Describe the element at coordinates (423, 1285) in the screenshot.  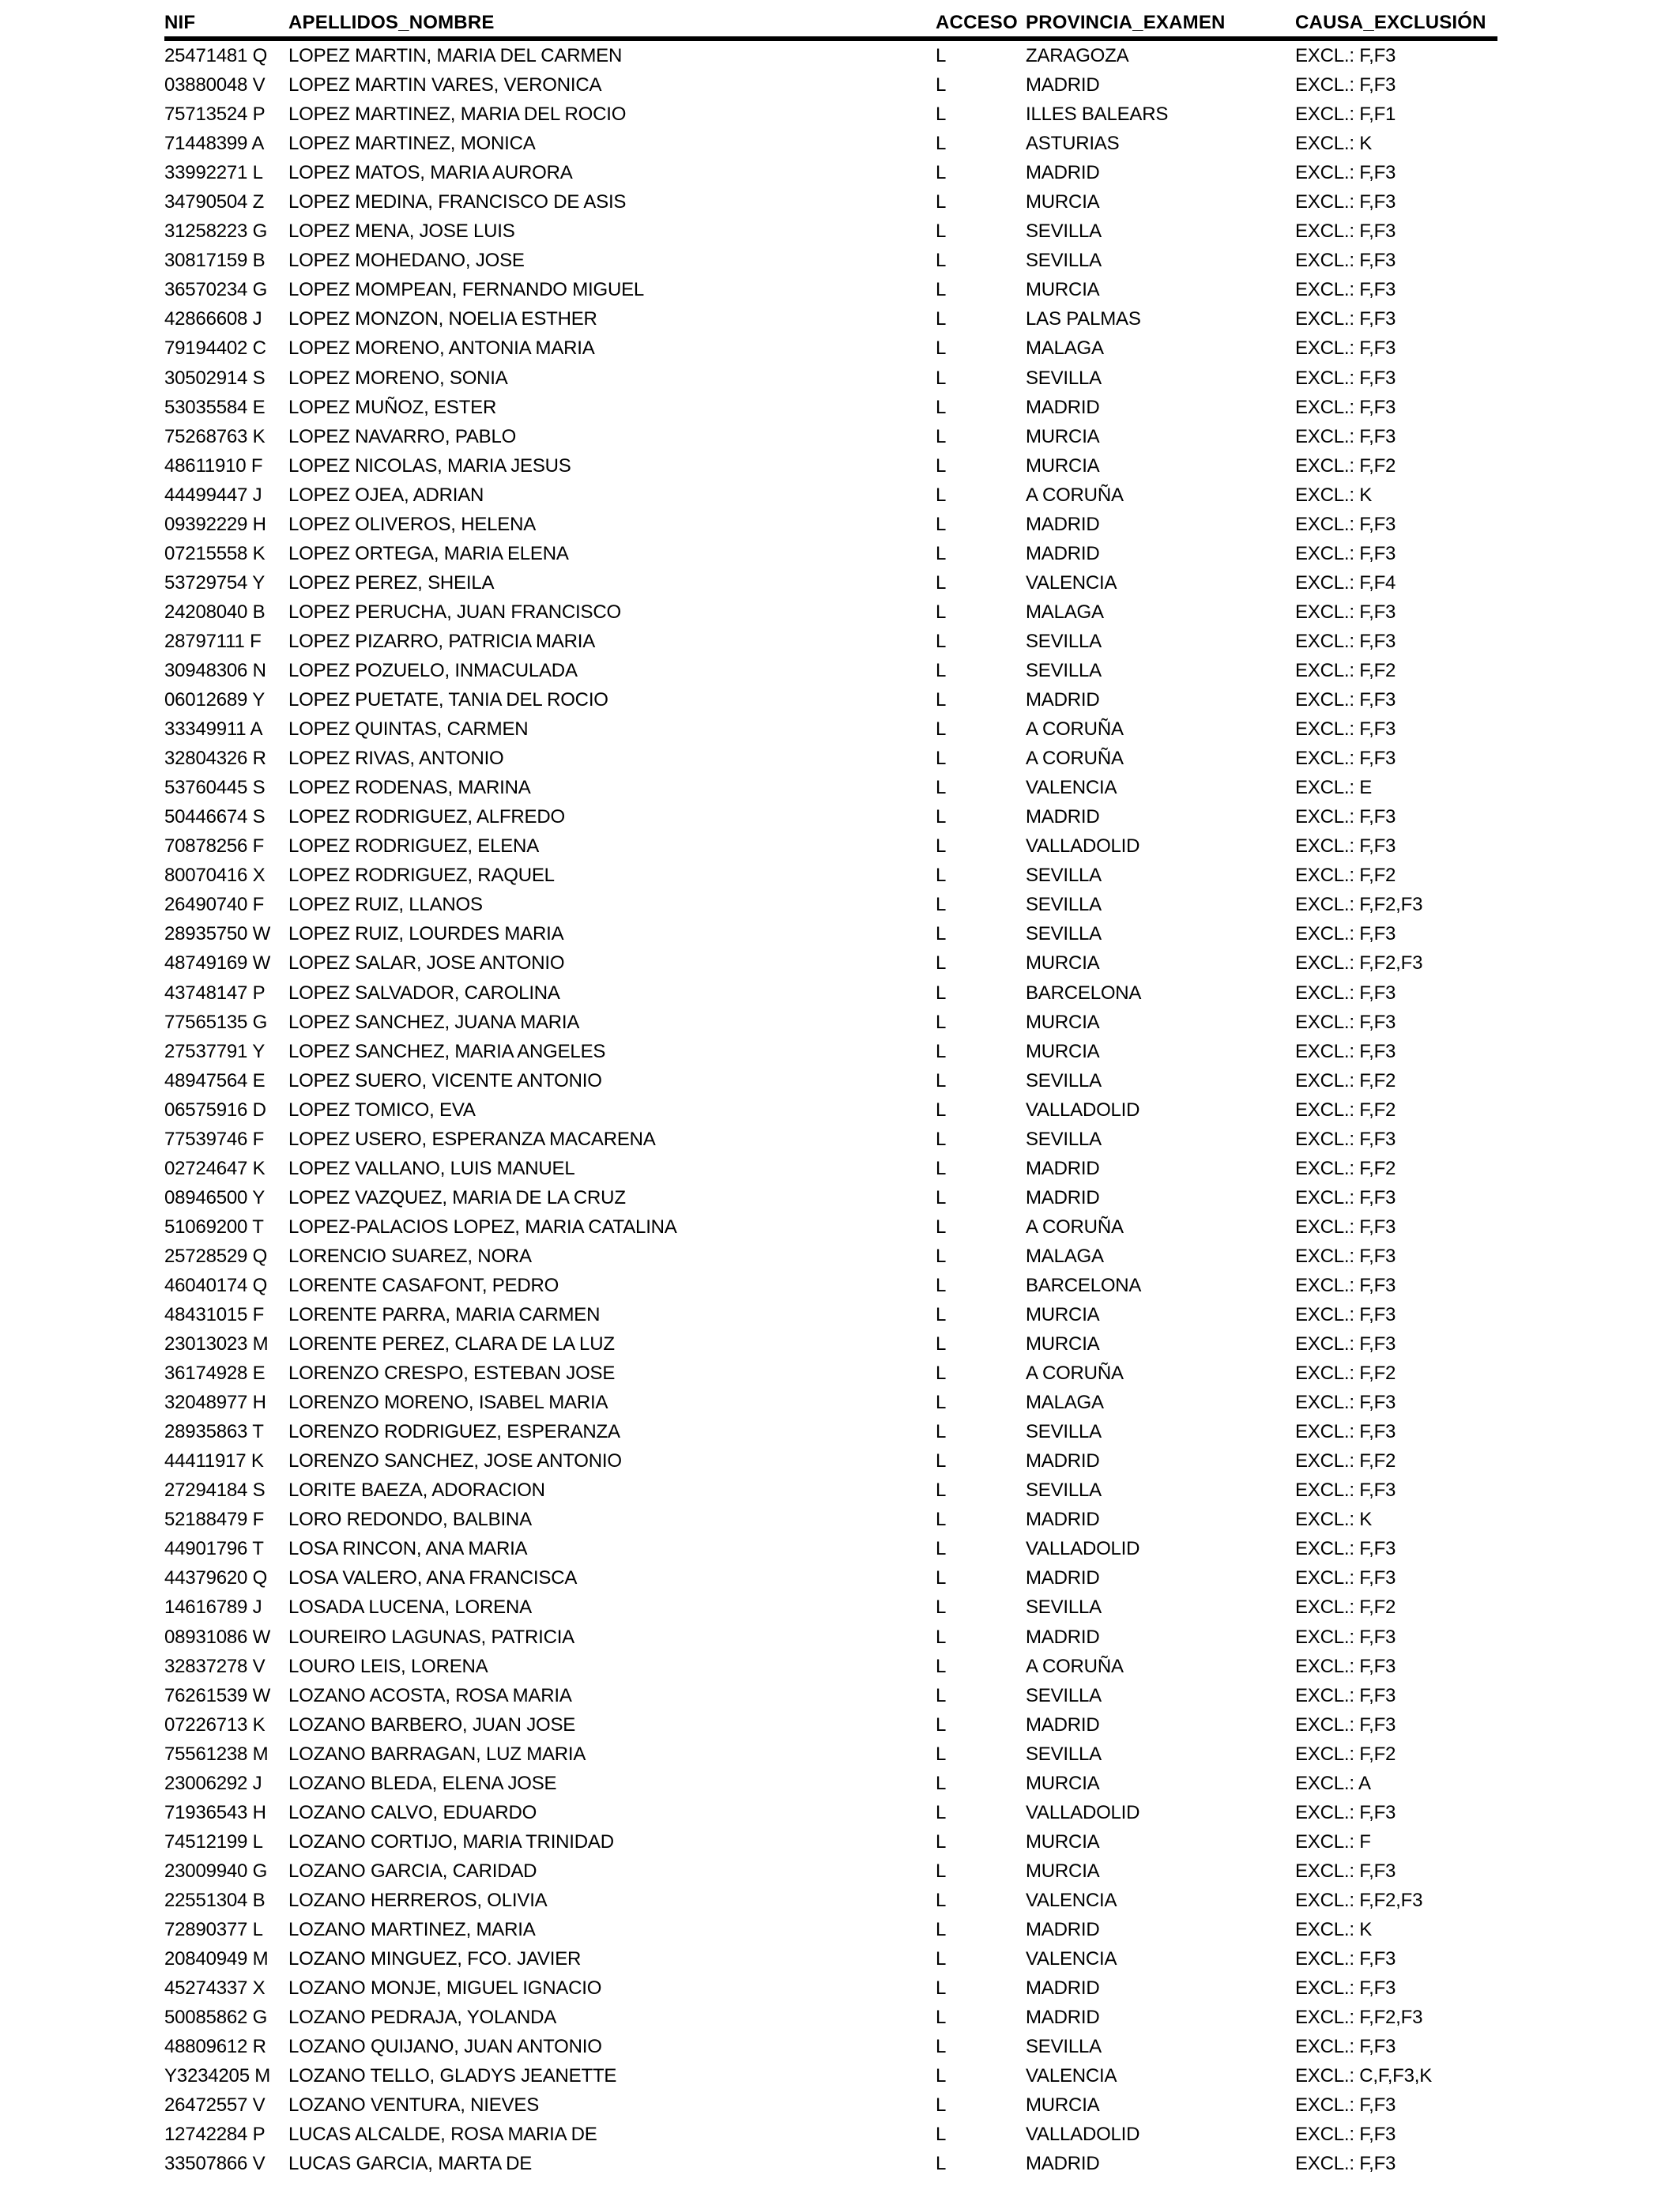
I see `name-cell: LORENTE CASAFONT, PEDRO` at that location.